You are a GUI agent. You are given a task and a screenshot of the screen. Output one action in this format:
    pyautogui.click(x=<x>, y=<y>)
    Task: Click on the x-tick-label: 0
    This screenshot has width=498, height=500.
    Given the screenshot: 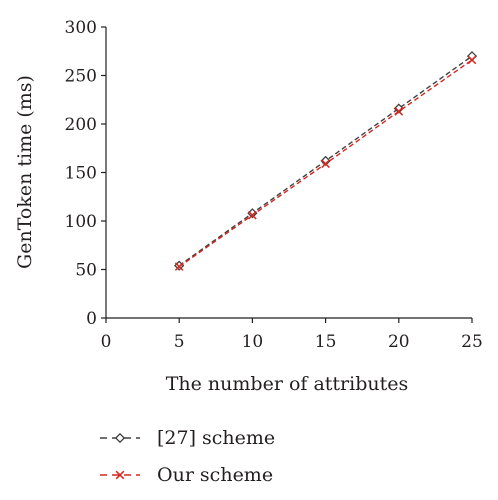 What is the action you would take?
    pyautogui.click(x=106, y=342)
    